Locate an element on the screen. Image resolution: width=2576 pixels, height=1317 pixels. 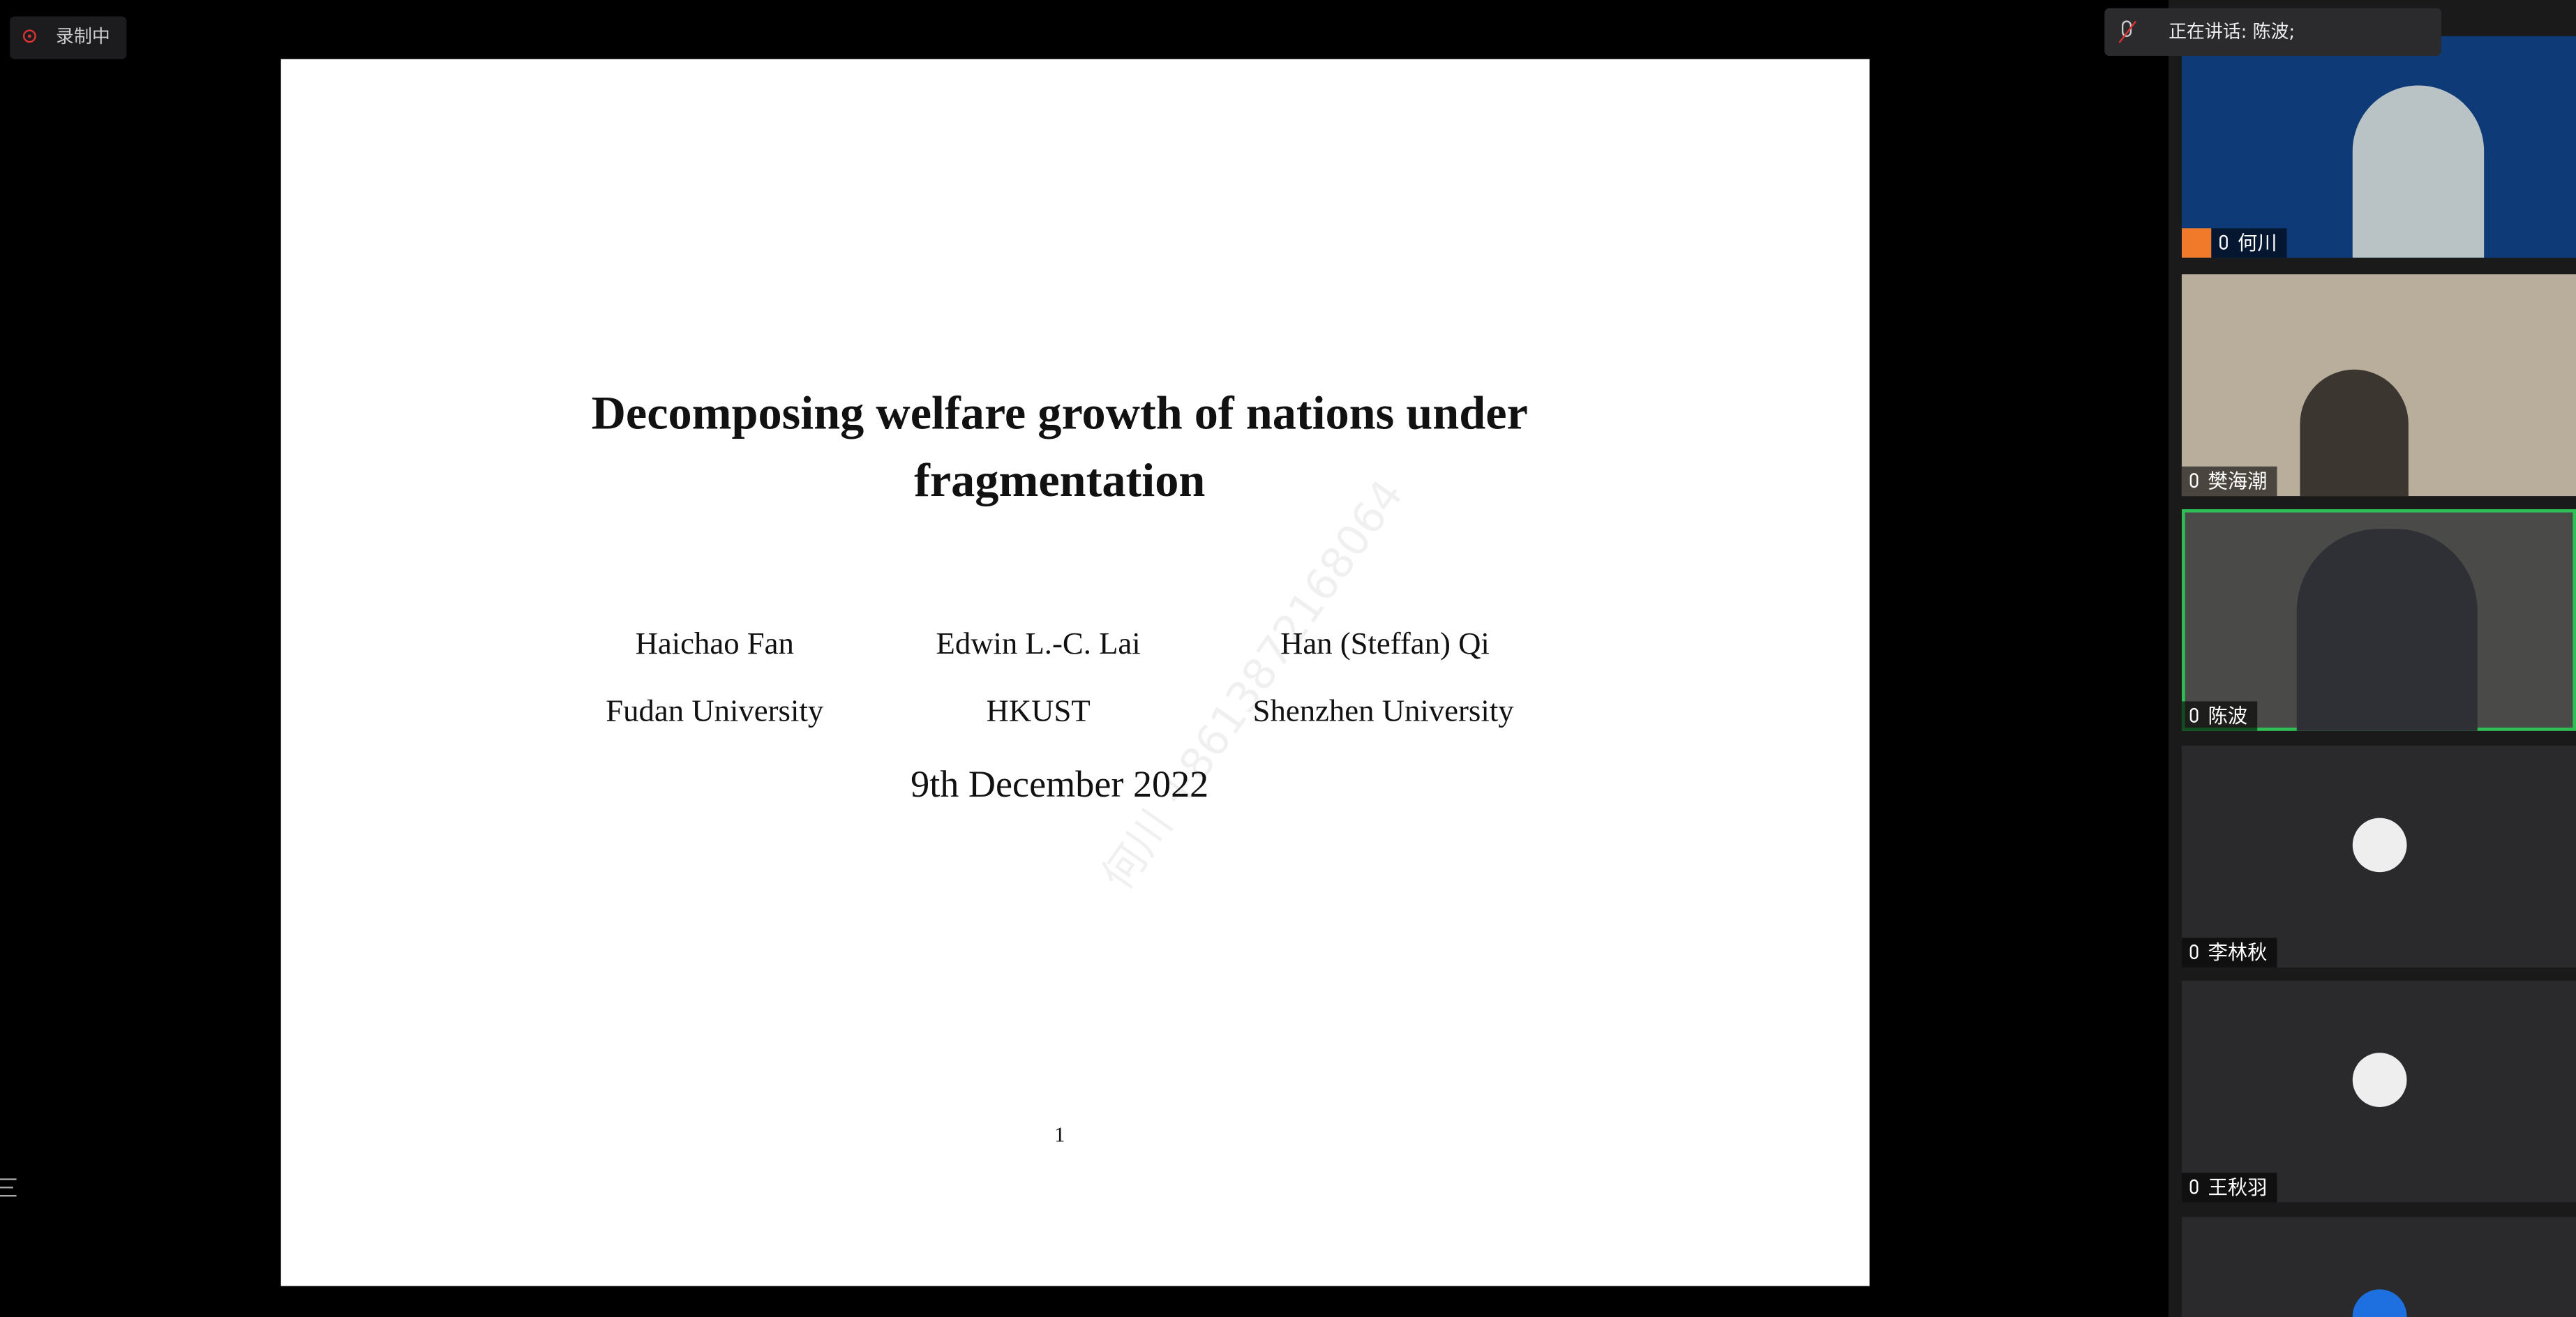
video-tile: 王秋羽 is located at coordinates (2378, 1091).